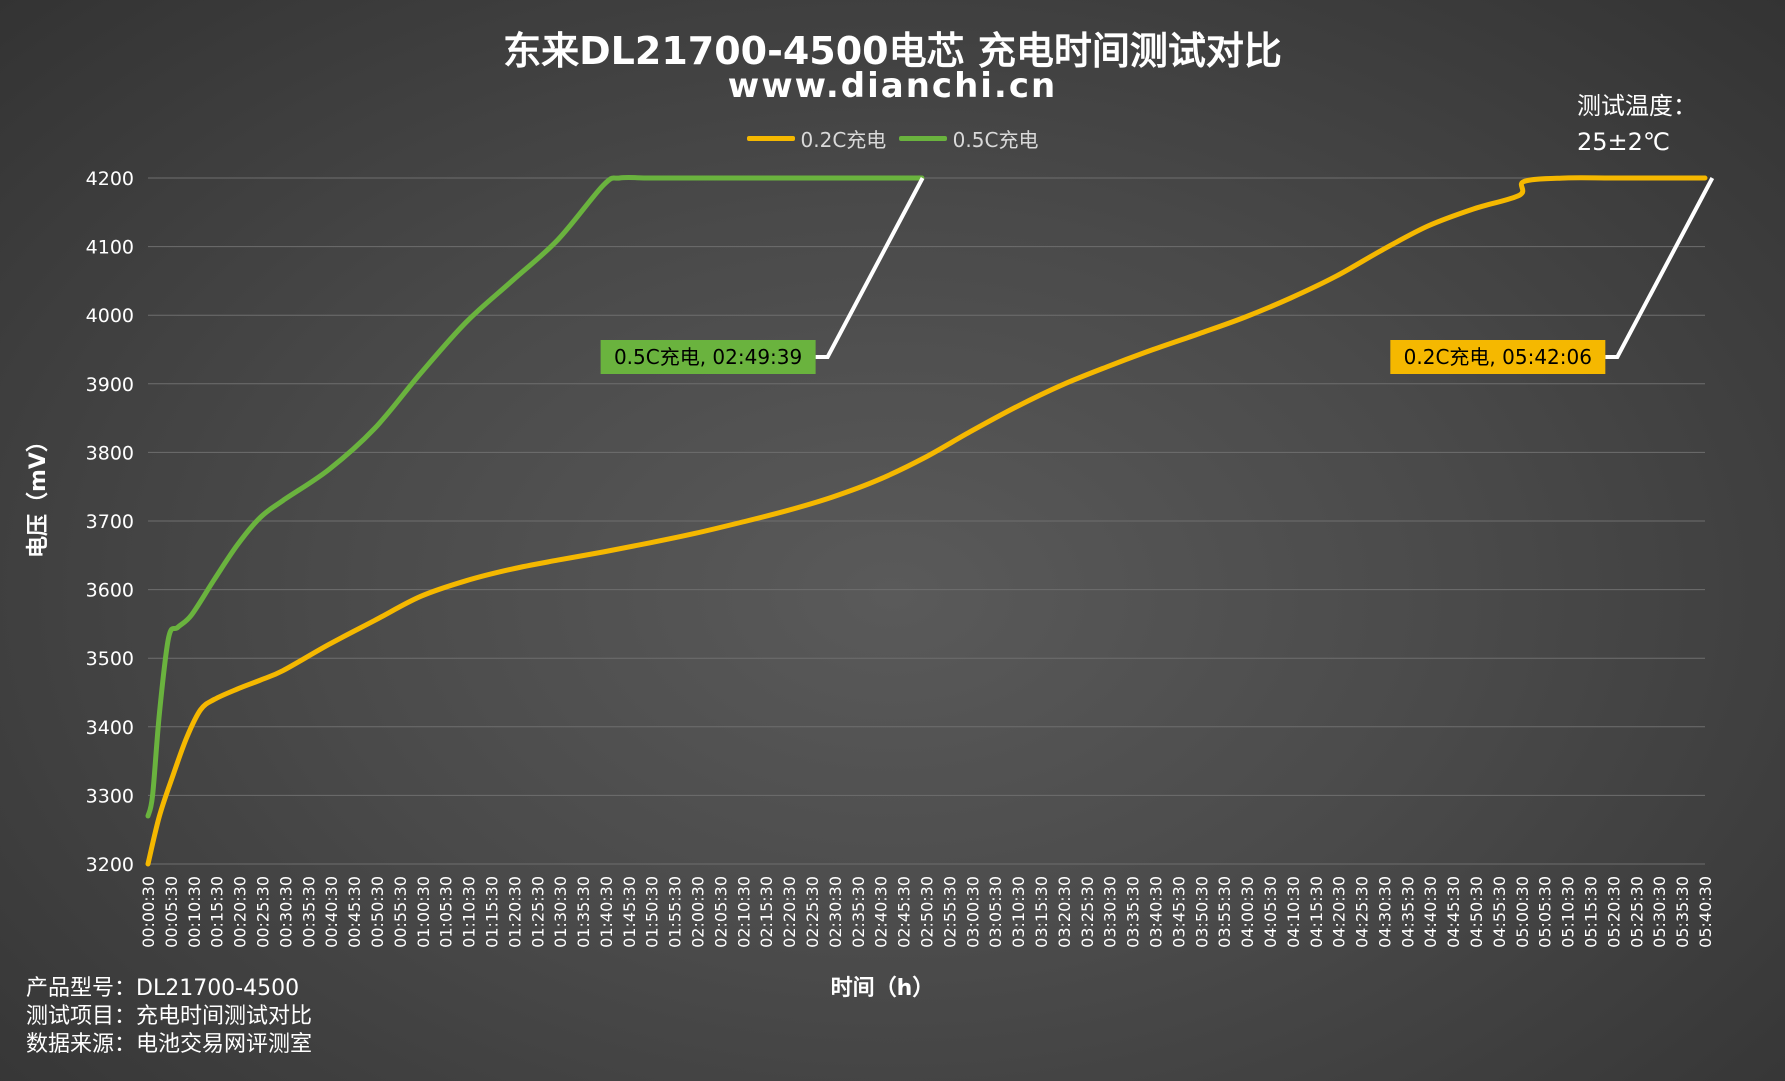 The height and width of the screenshot is (1081, 1785). What do you see at coordinates (148, 912) in the screenshot?
I see `x-tick-label: 00:00:30` at bounding box center [148, 912].